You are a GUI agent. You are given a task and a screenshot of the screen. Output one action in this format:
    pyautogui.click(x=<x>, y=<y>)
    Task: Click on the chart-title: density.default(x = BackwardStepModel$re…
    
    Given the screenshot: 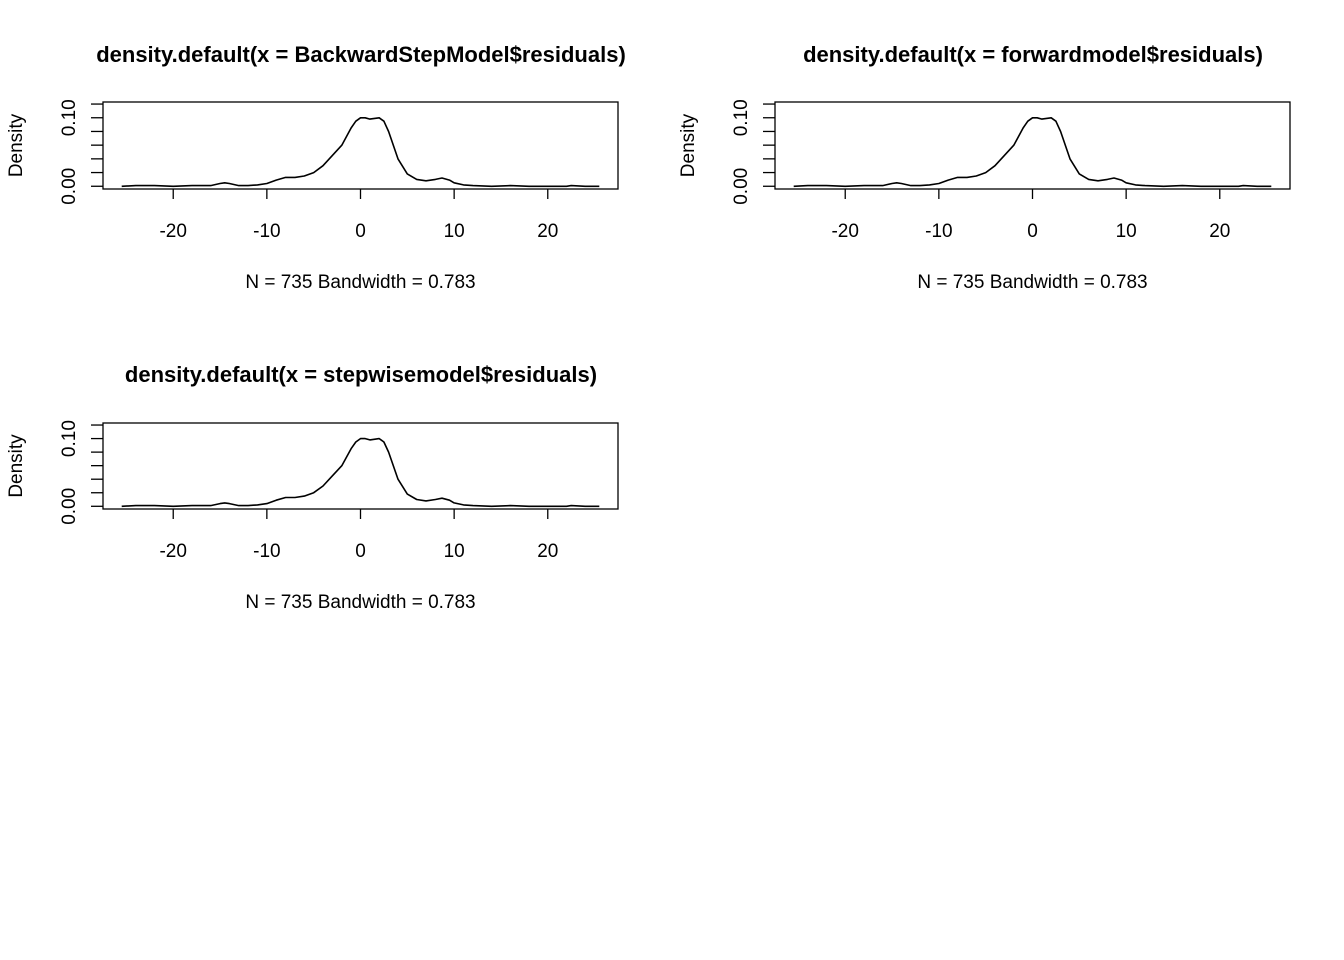 What is the action you would take?
    pyautogui.click(x=361, y=54)
    